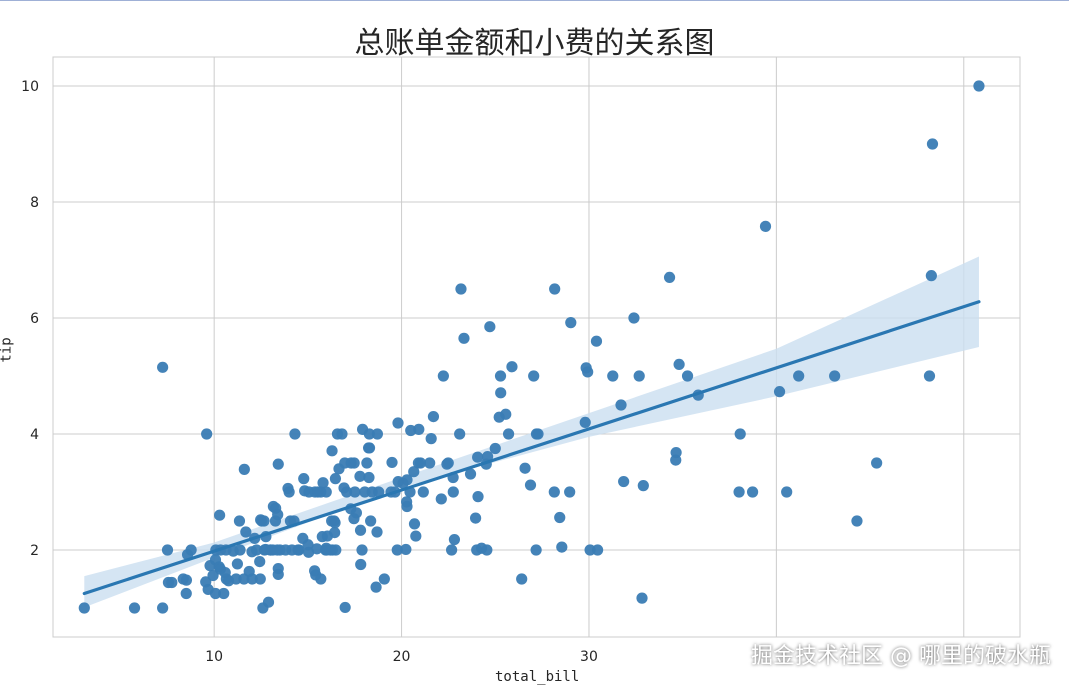 The height and width of the screenshot is (687, 1069). What do you see at coordinates (534, 0) in the screenshot?
I see `top-rule` at bounding box center [534, 0].